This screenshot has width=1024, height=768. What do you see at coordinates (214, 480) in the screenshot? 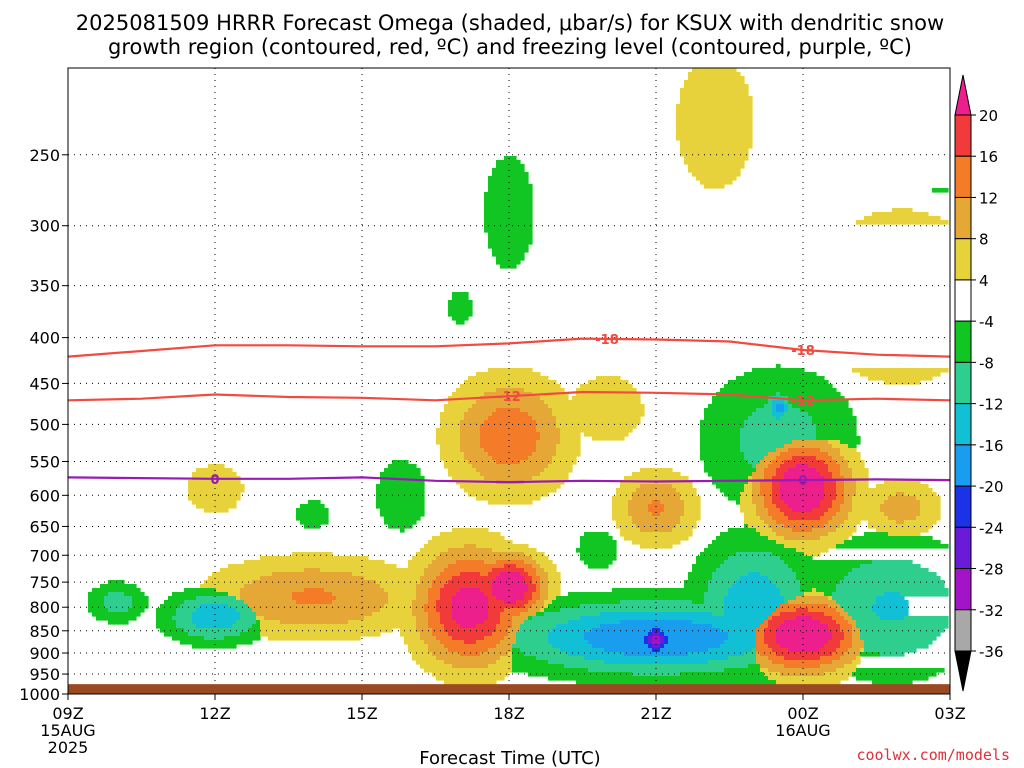
I see `freezing-level-contour-label: 0` at bounding box center [214, 480].